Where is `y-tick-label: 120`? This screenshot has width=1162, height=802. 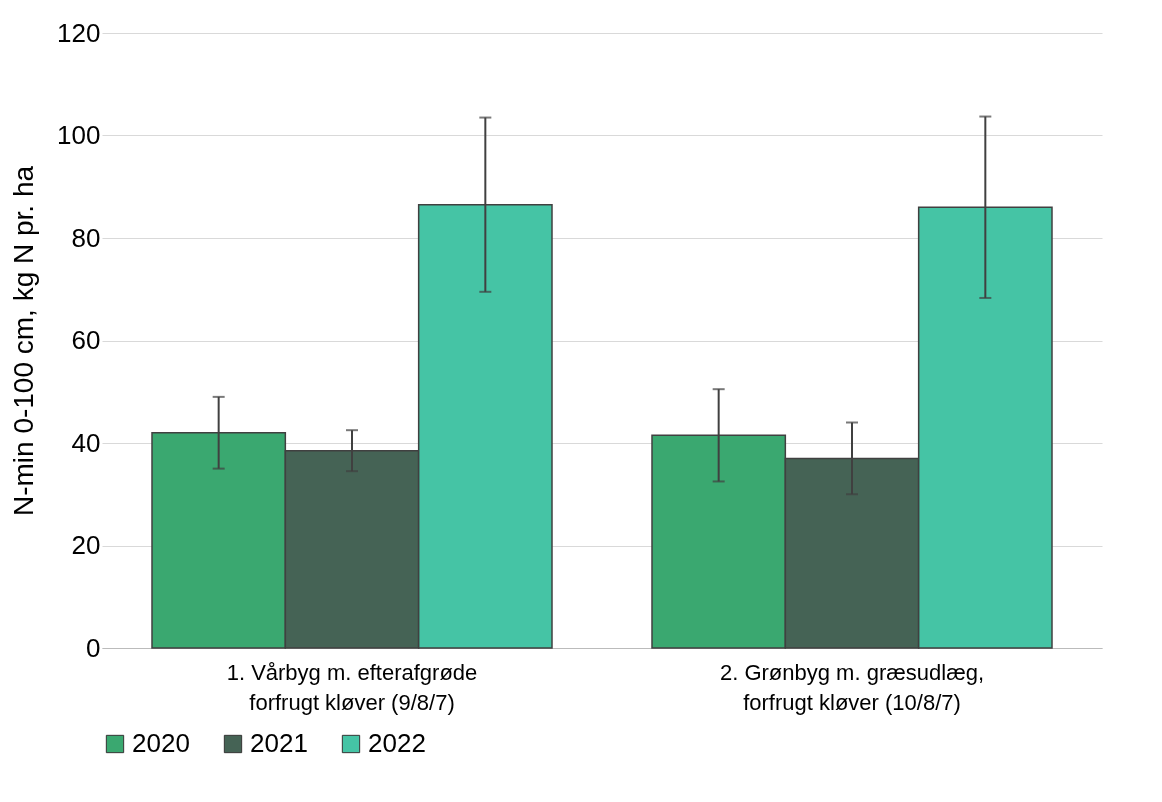
y-tick-label: 120 is located at coordinates (79, 32).